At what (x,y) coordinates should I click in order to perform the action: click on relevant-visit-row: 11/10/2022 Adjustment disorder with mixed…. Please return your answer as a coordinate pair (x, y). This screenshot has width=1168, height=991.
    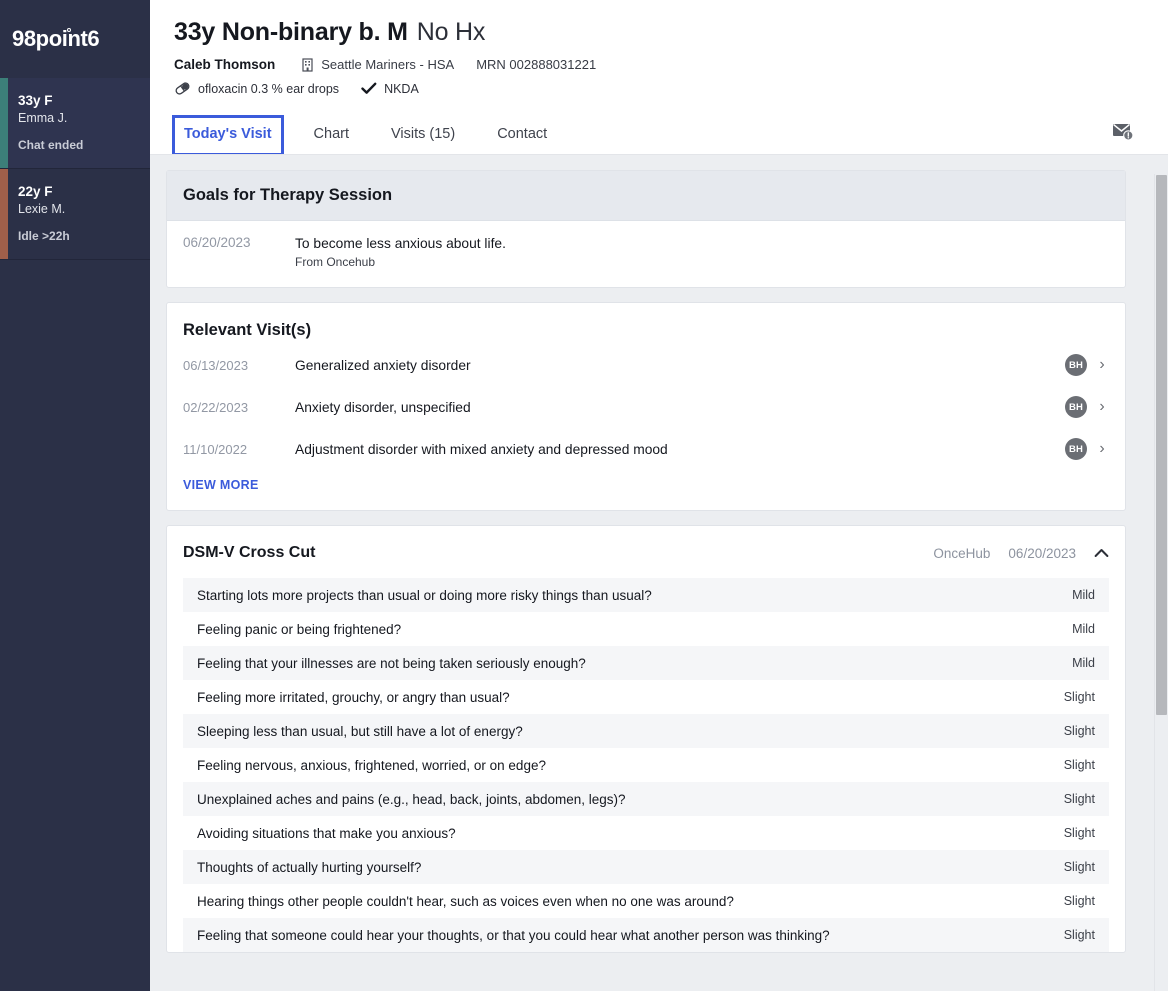
    Looking at the image, I should click on (646, 449).